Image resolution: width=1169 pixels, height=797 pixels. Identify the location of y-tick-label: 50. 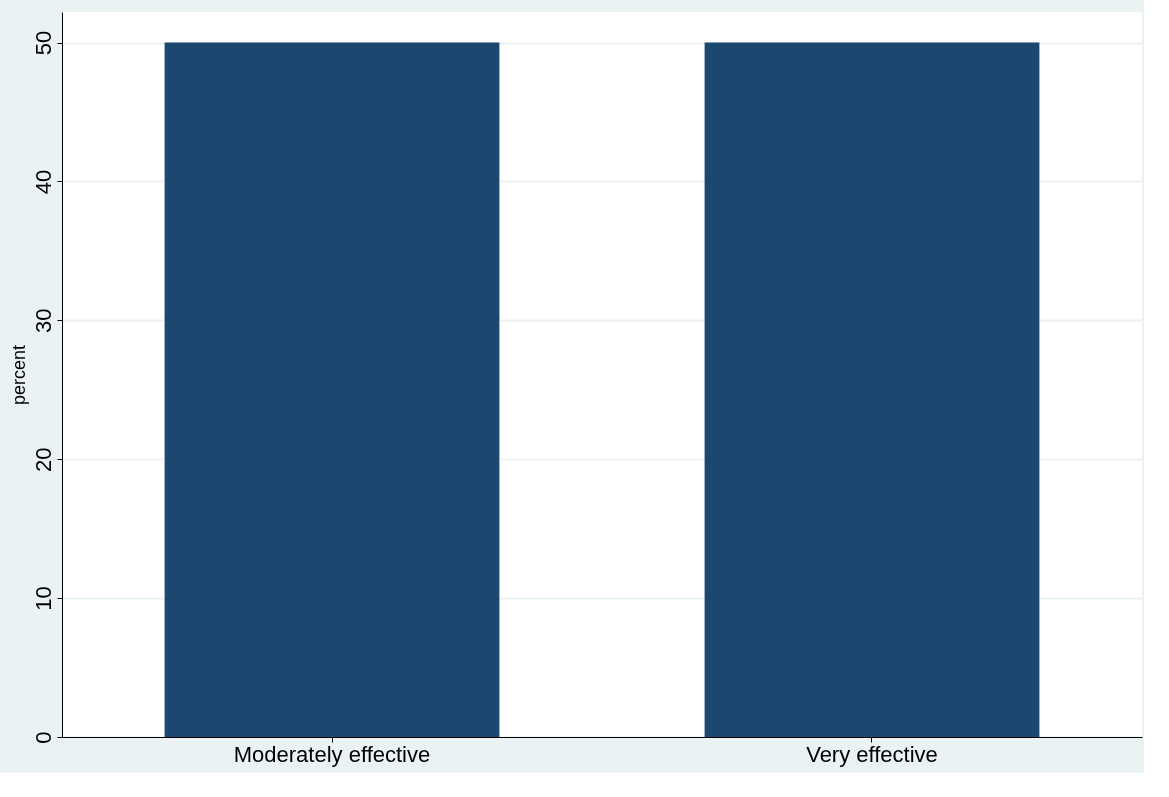
(43, 43).